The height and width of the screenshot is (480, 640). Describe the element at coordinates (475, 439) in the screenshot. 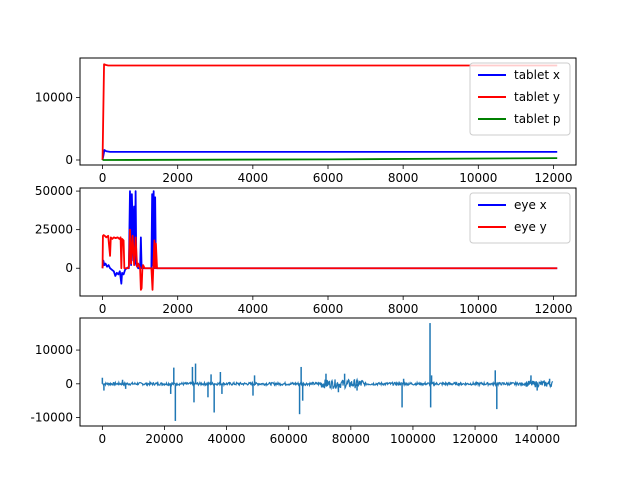

I see `x-tick-label: 120000` at that location.